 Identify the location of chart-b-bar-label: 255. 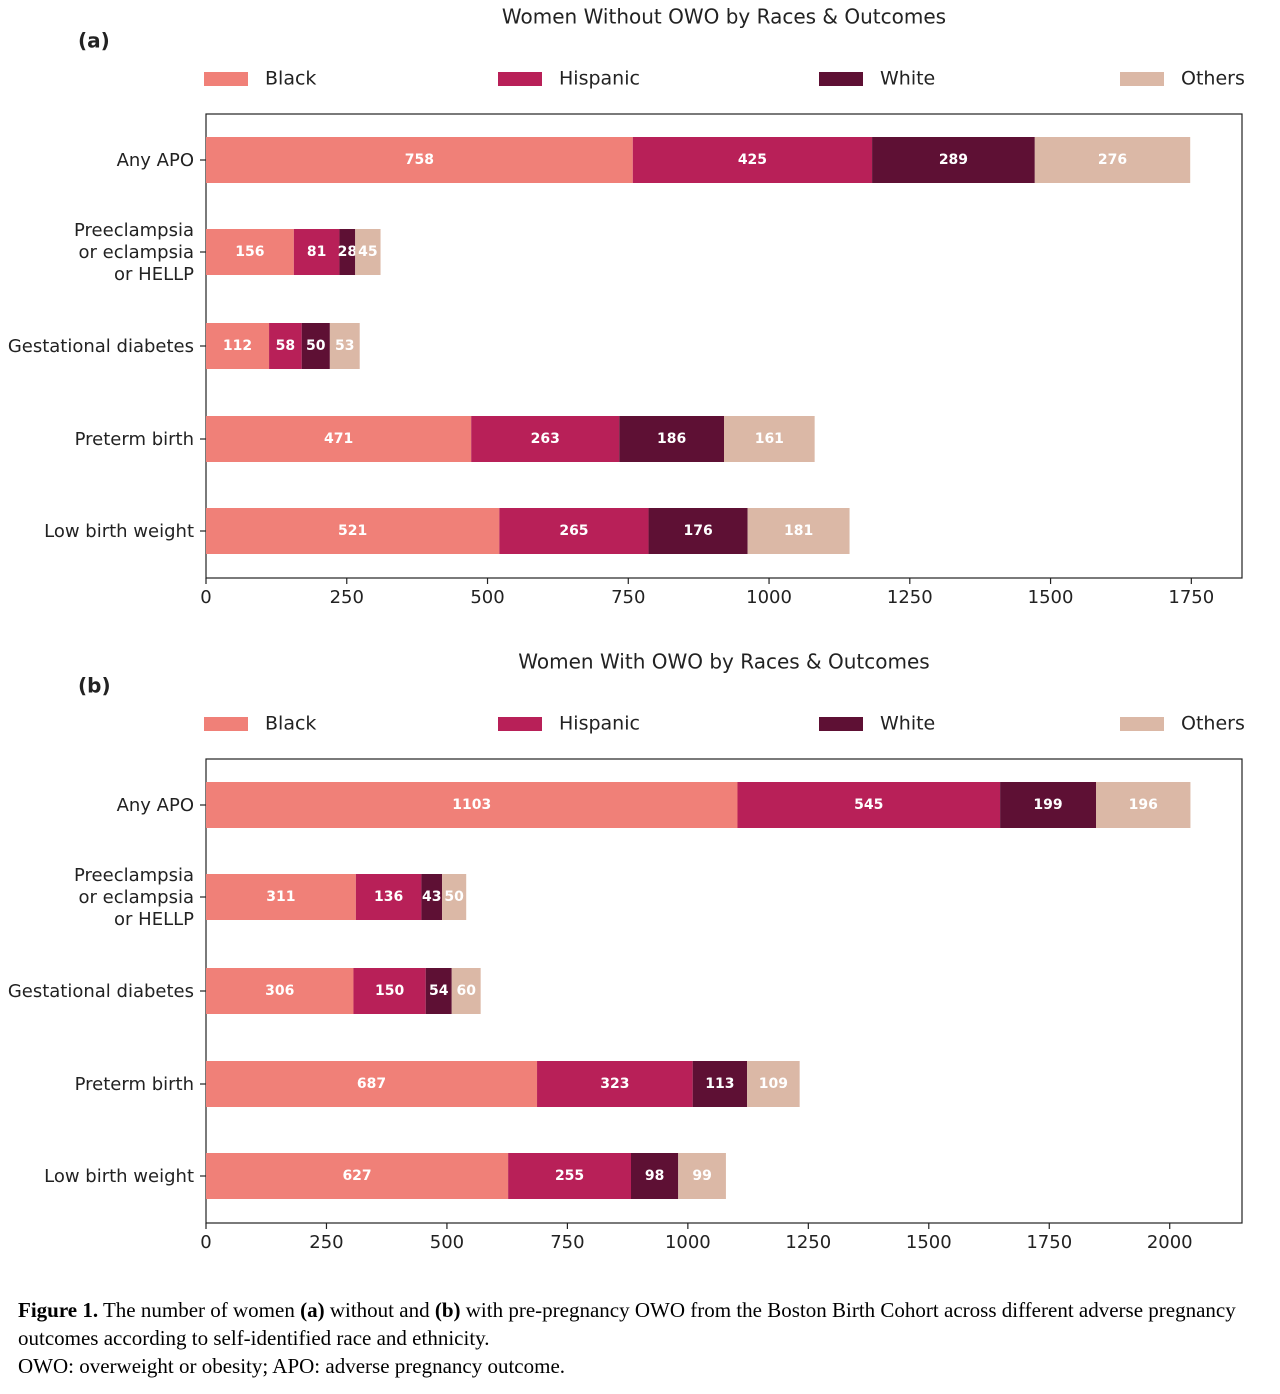
(569, 1176).